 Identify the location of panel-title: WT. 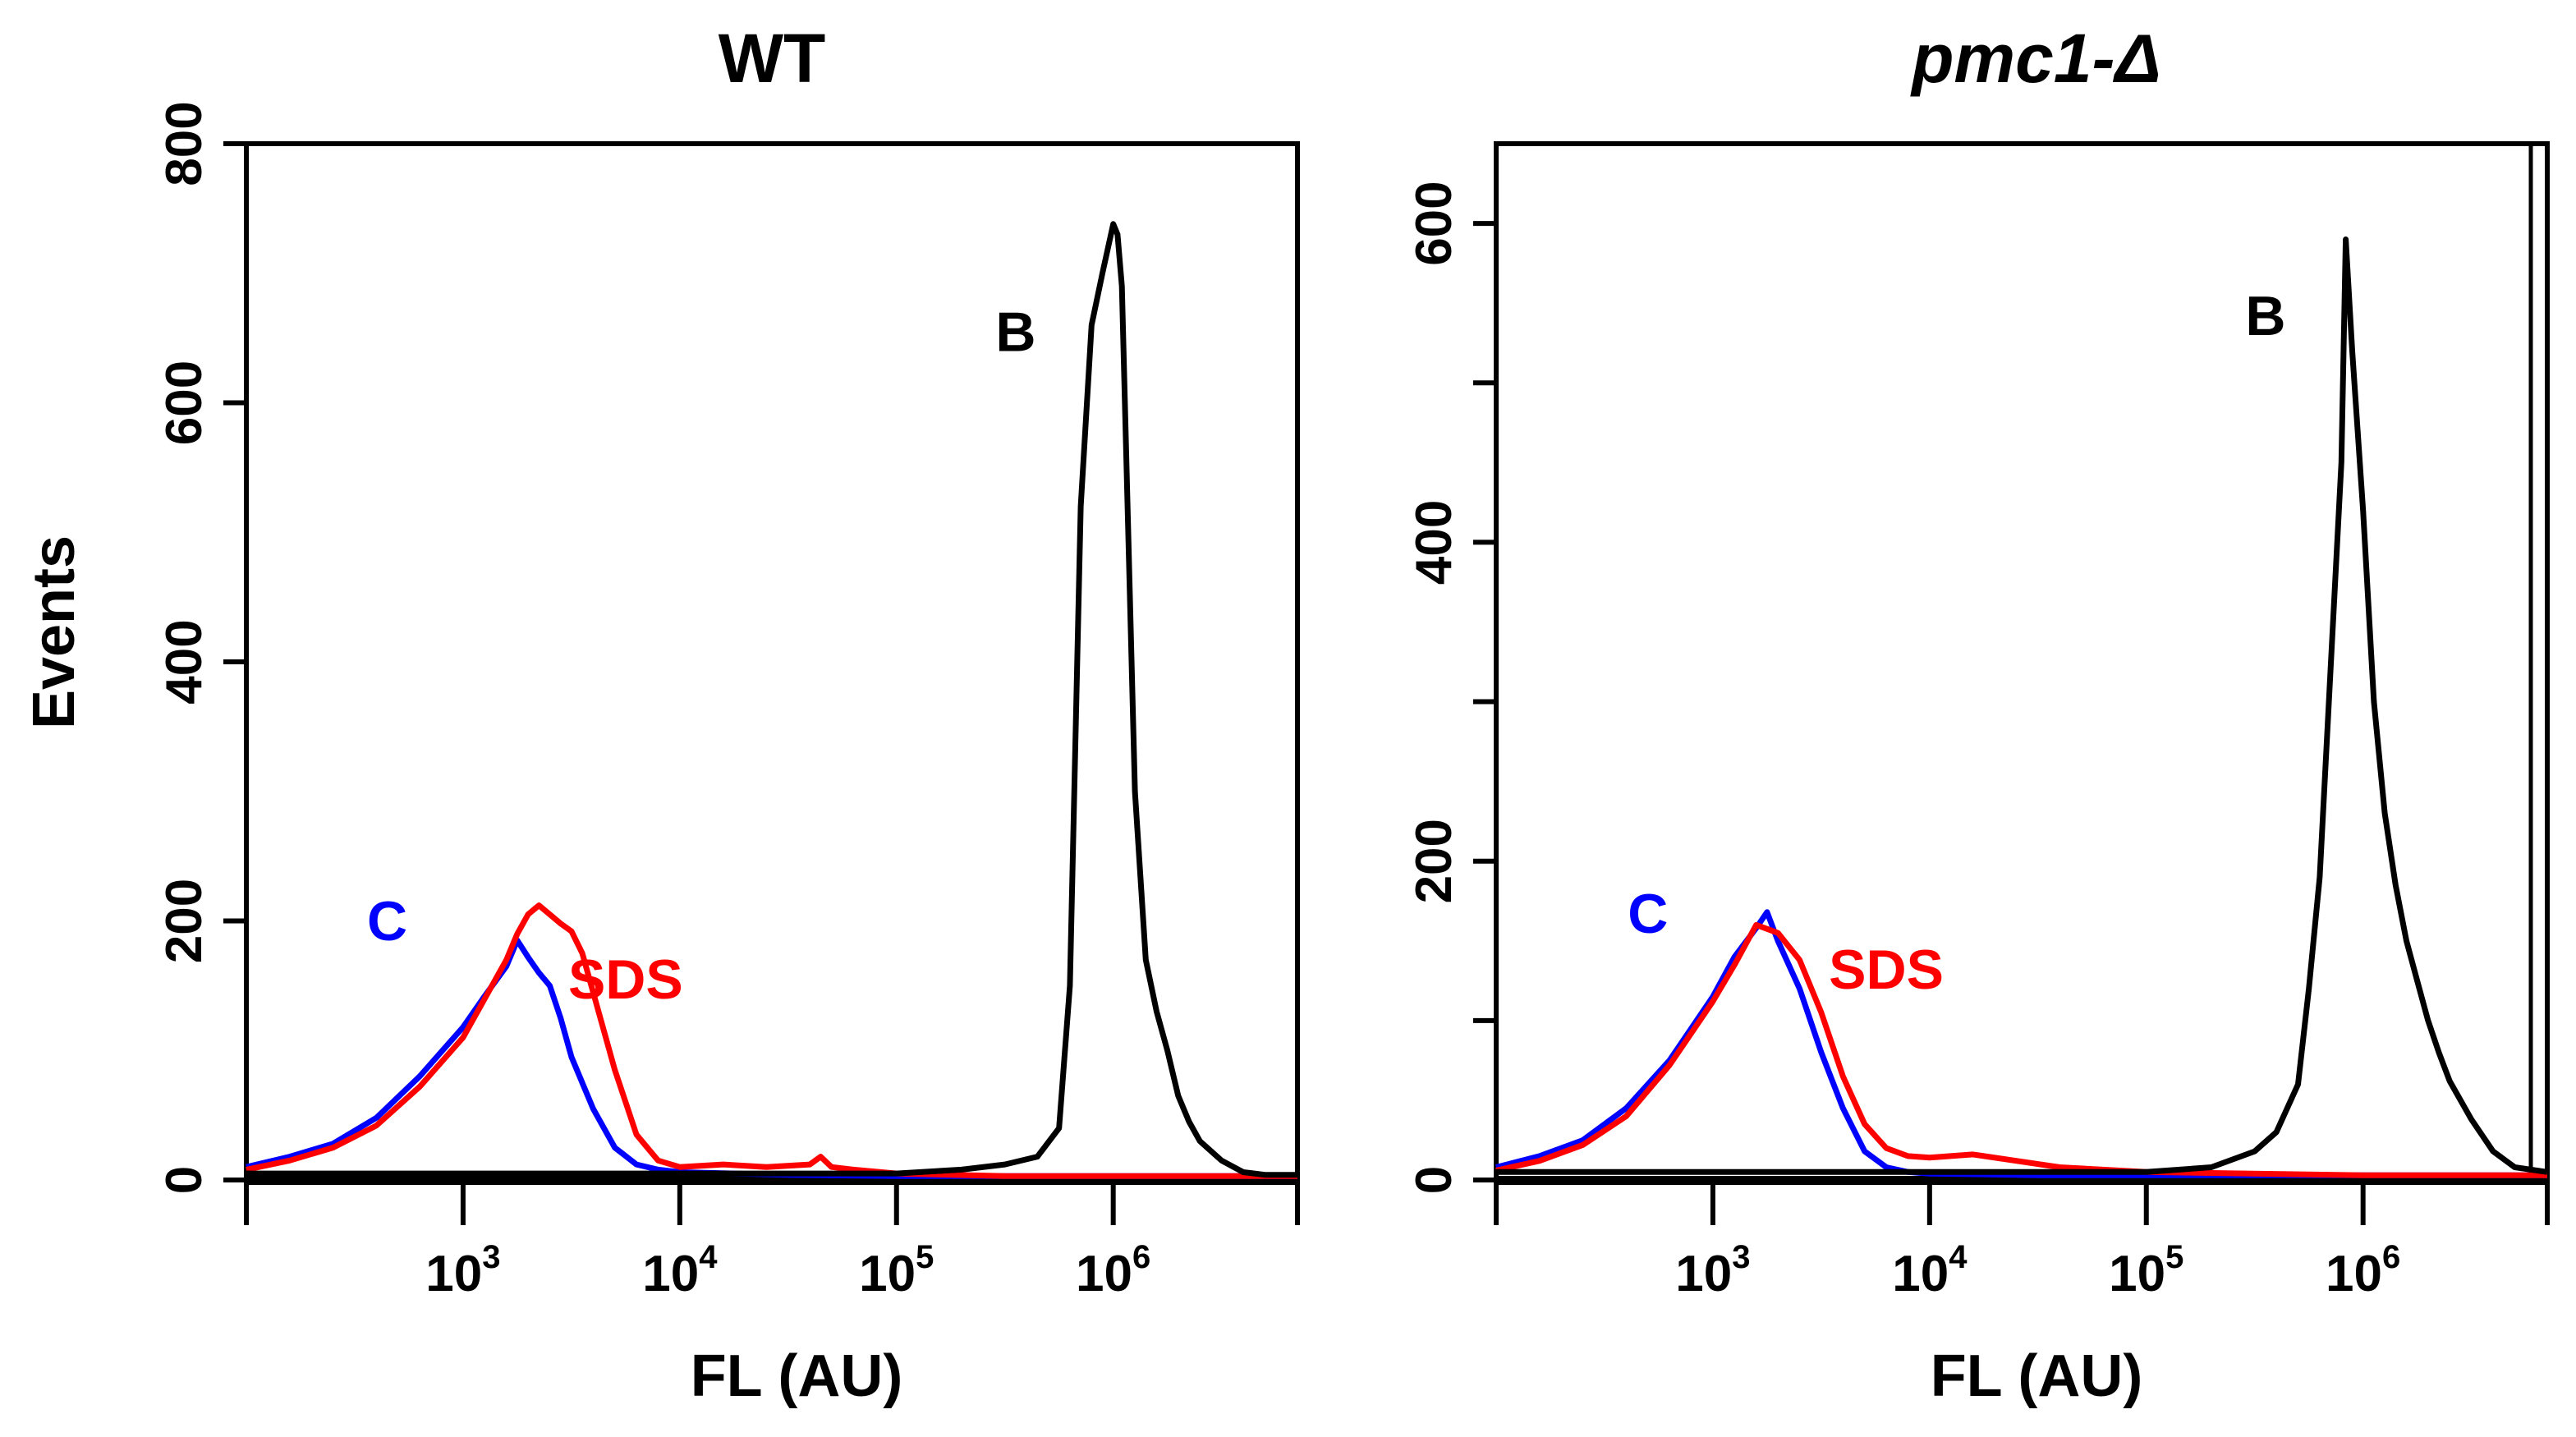
(772, 59).